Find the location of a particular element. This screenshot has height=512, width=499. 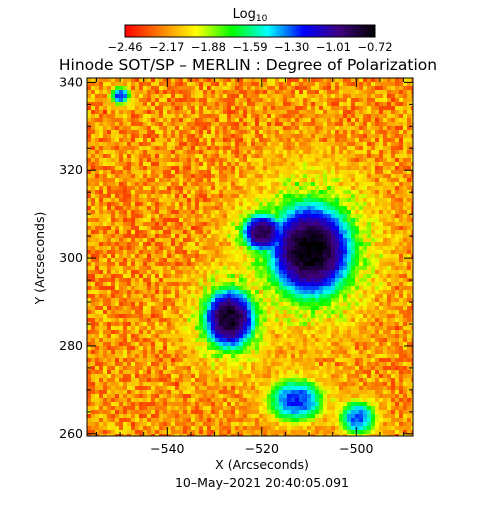

colorbar-ticks: −2.46 −2.17 −1.88 −1.59 −1.30 −1.01 −0.72 is located at coordinates (249, 47).